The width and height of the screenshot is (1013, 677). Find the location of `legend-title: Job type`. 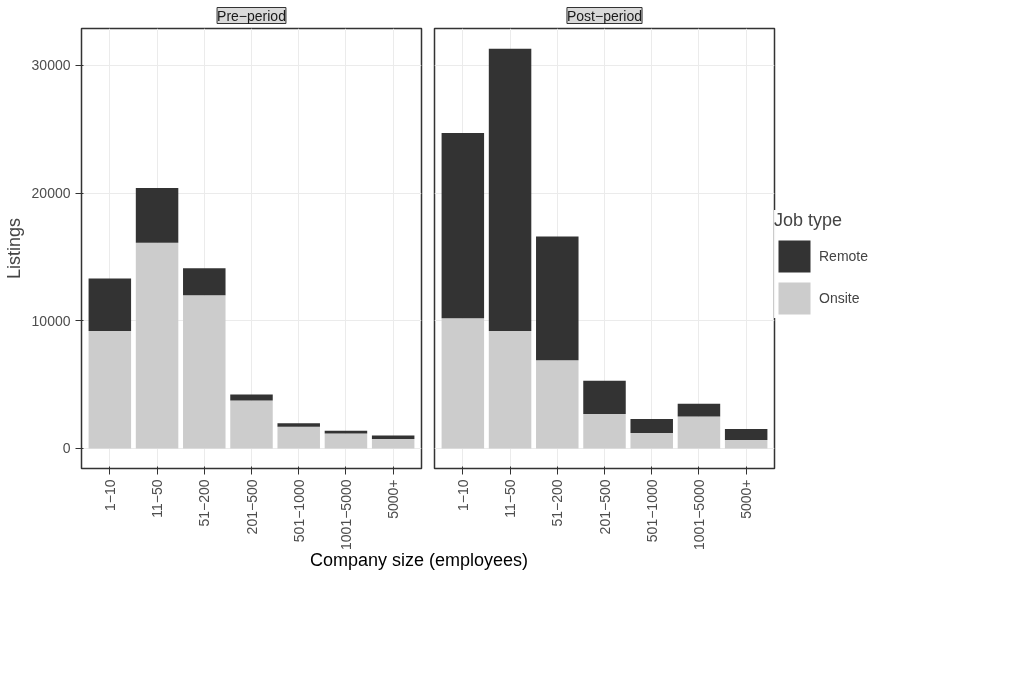

legend-title: Job type is located at coordinates (809, 220).